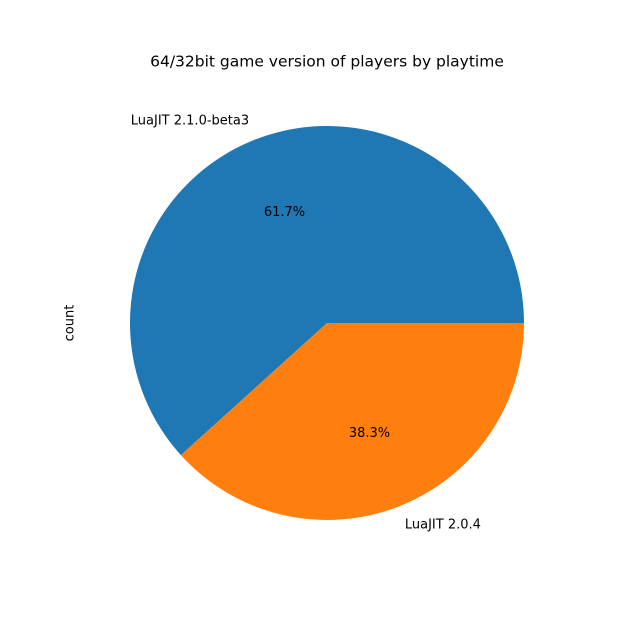 Image resolution: width=640 pixels, height=644 pixels. I want to click on slice-label: LuaJIT 2.0.4, so click(443, 525).